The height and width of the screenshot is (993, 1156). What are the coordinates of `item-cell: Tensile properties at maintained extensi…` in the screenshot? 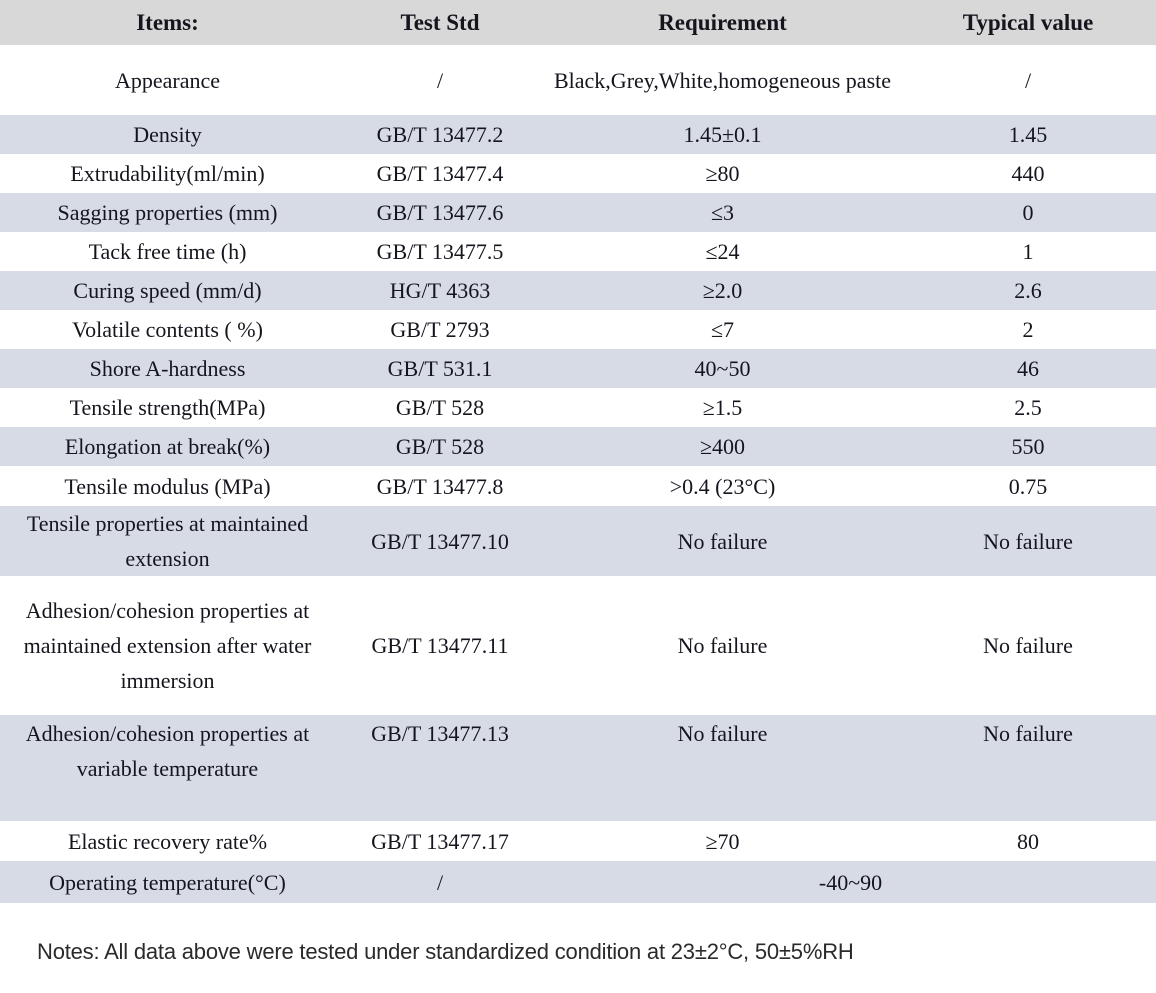 It's located at (167, 541).